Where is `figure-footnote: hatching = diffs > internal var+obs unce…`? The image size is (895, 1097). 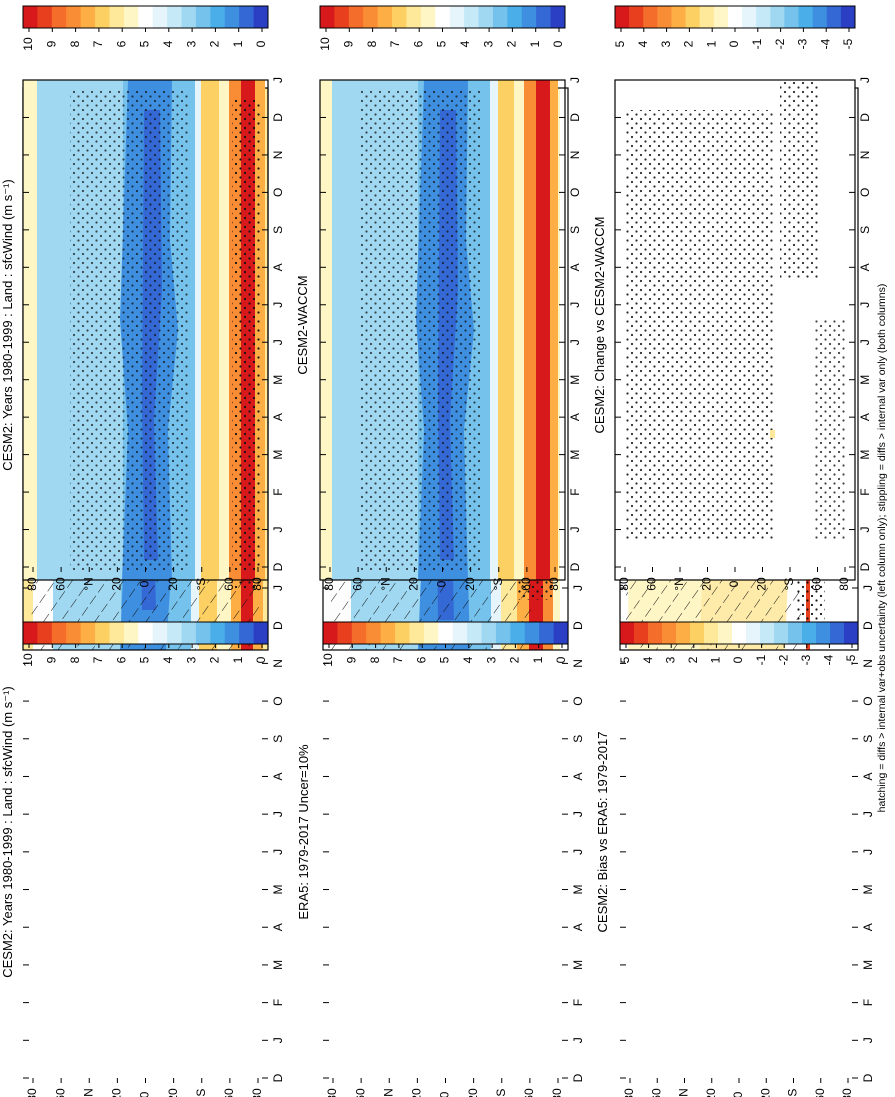 figure-footnote: hatching = diffs > internal var+obs unce… is located at coordinates (882, 548).